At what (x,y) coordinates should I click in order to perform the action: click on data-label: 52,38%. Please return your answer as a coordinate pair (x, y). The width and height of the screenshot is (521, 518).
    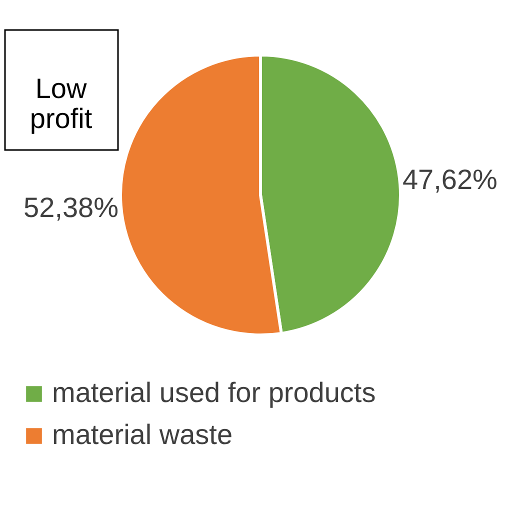
    Looking at the image, I should click on (71, 208).